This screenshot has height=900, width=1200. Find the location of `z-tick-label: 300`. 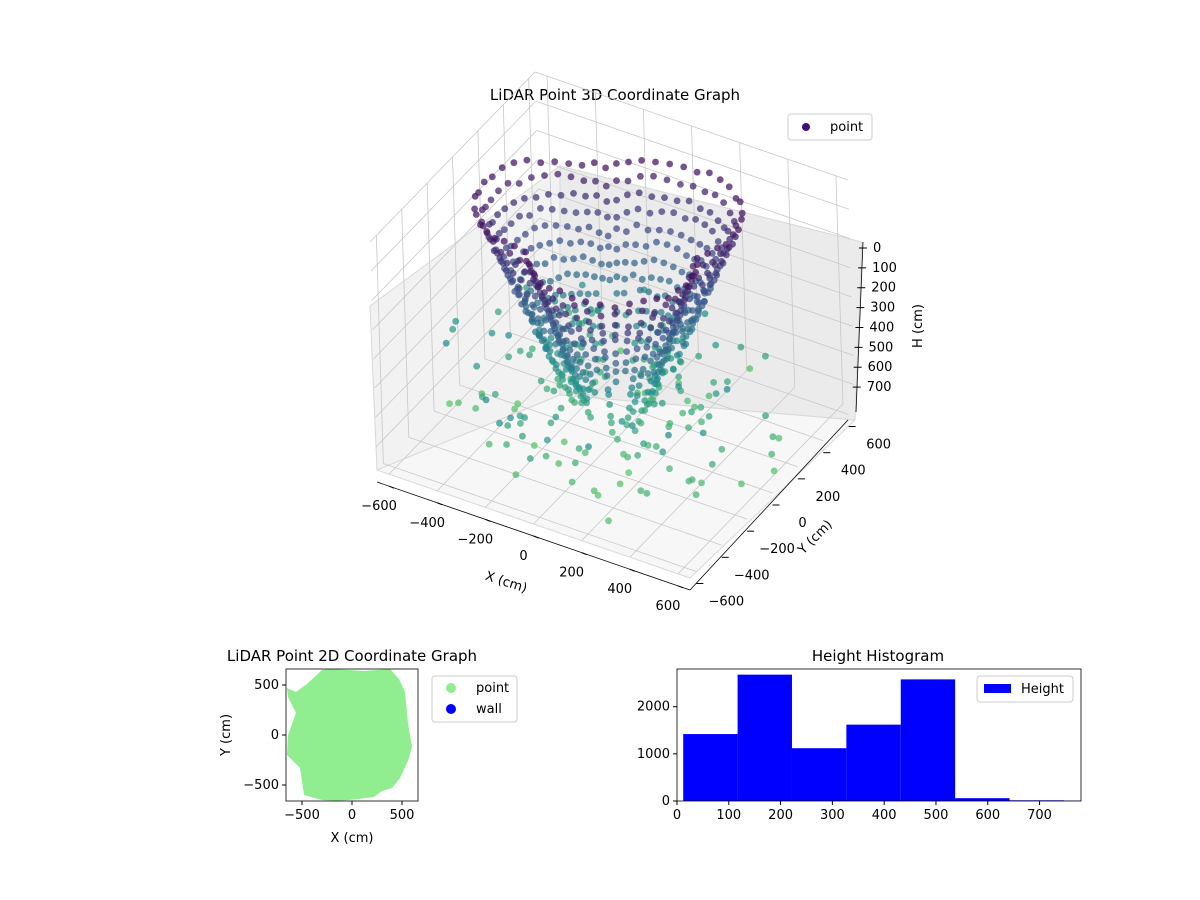

z-tick-label: 300 is located at coordinates (882, 308).